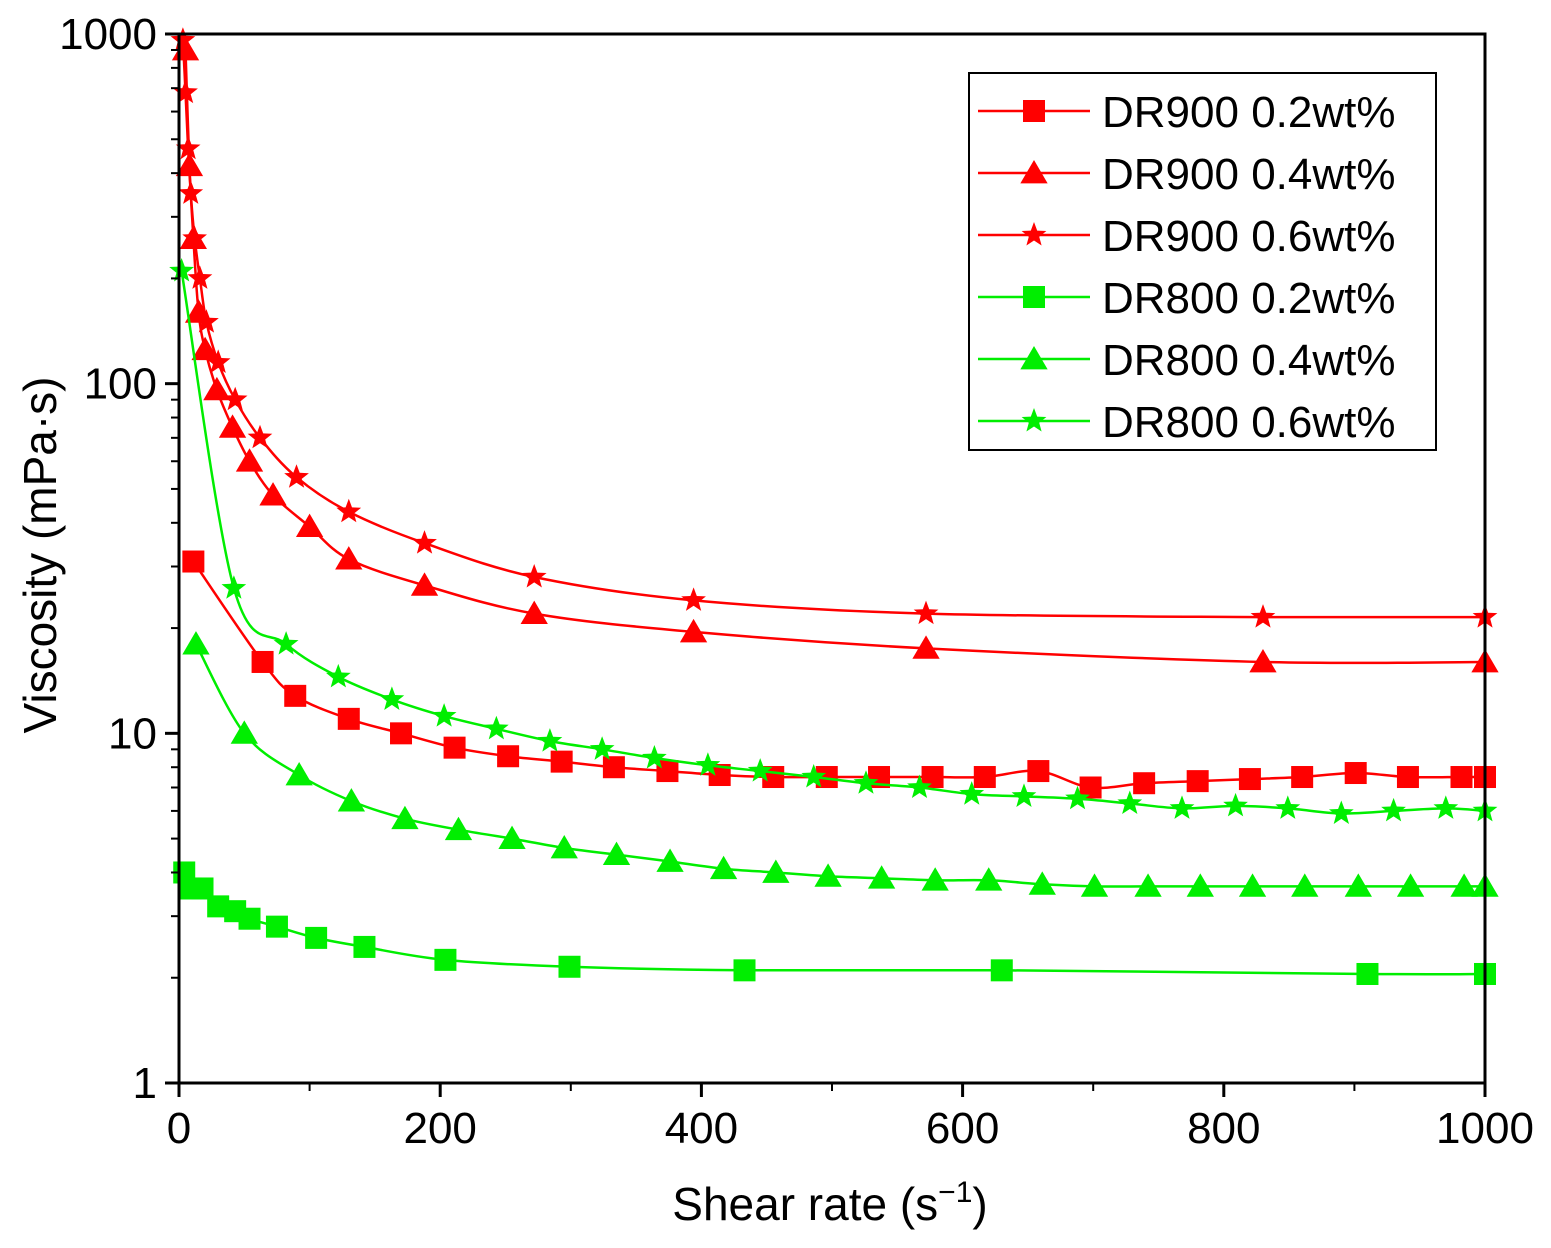  What do you see at coordinates (962, 1128) in the screenshot?
I see `x-tick-label: 600` at bounding box center [962, 1128].